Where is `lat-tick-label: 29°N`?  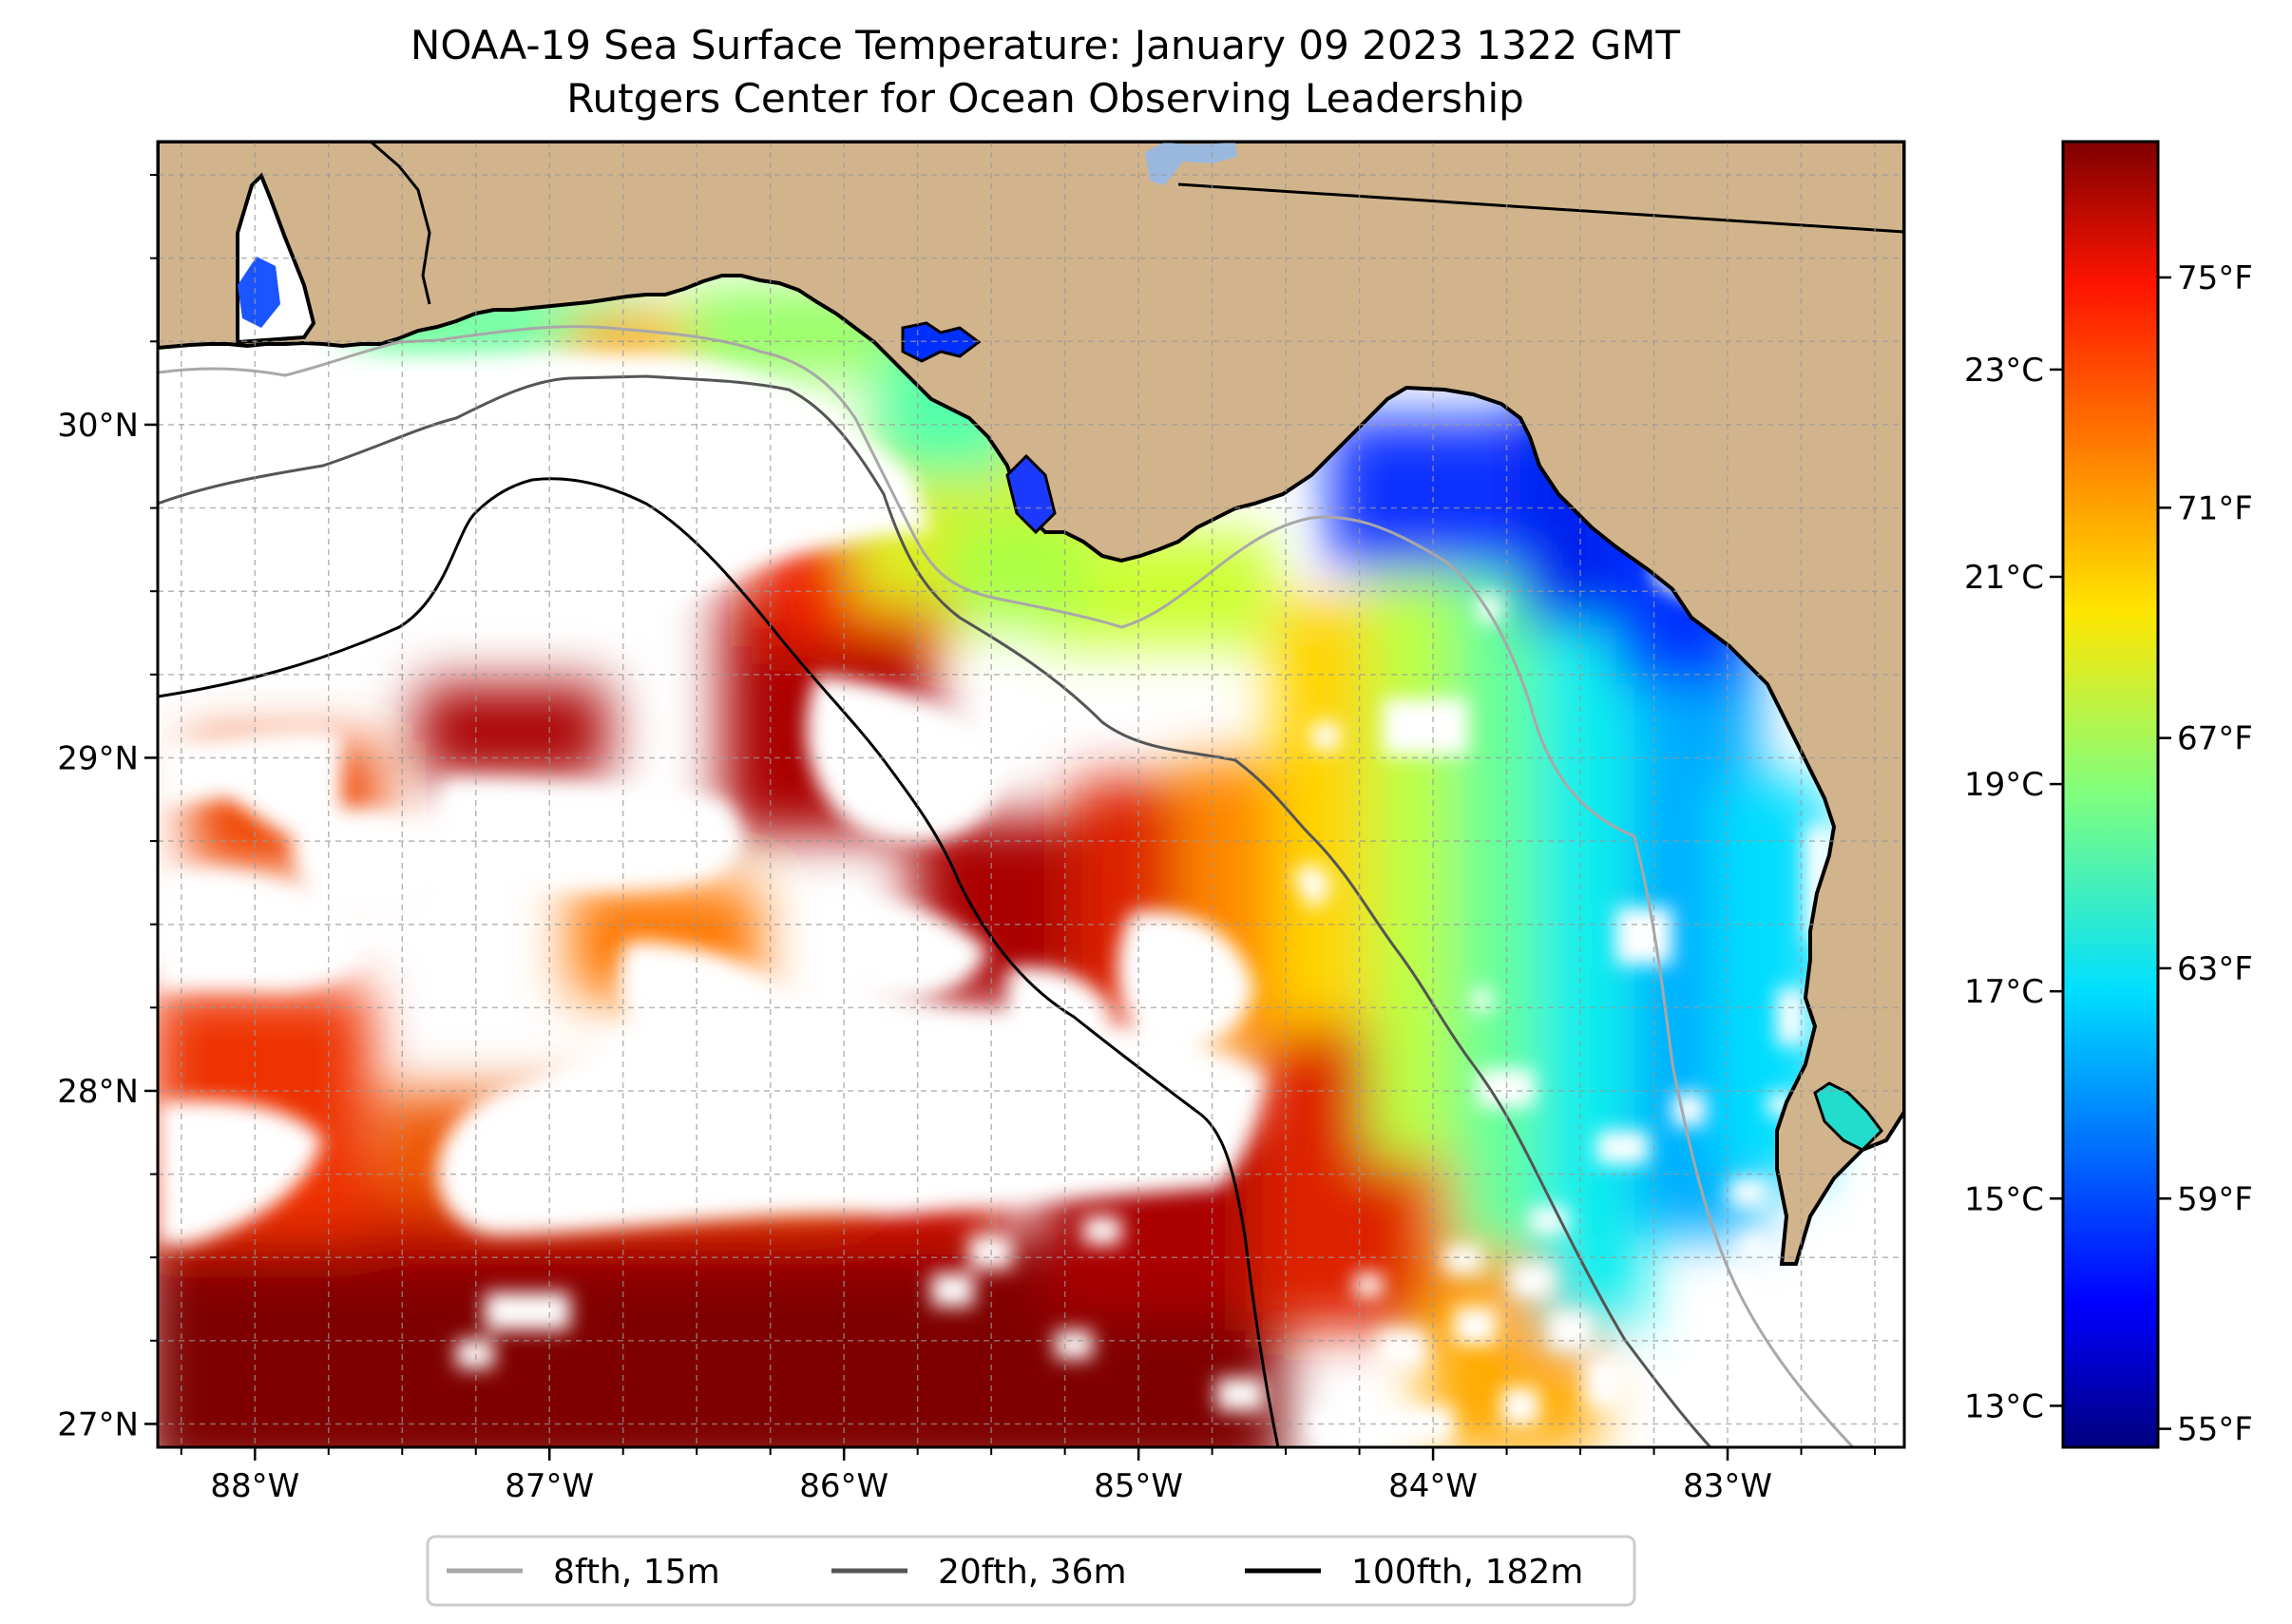 lat-tick-label: 29°N is located at coordinates (98, 758).